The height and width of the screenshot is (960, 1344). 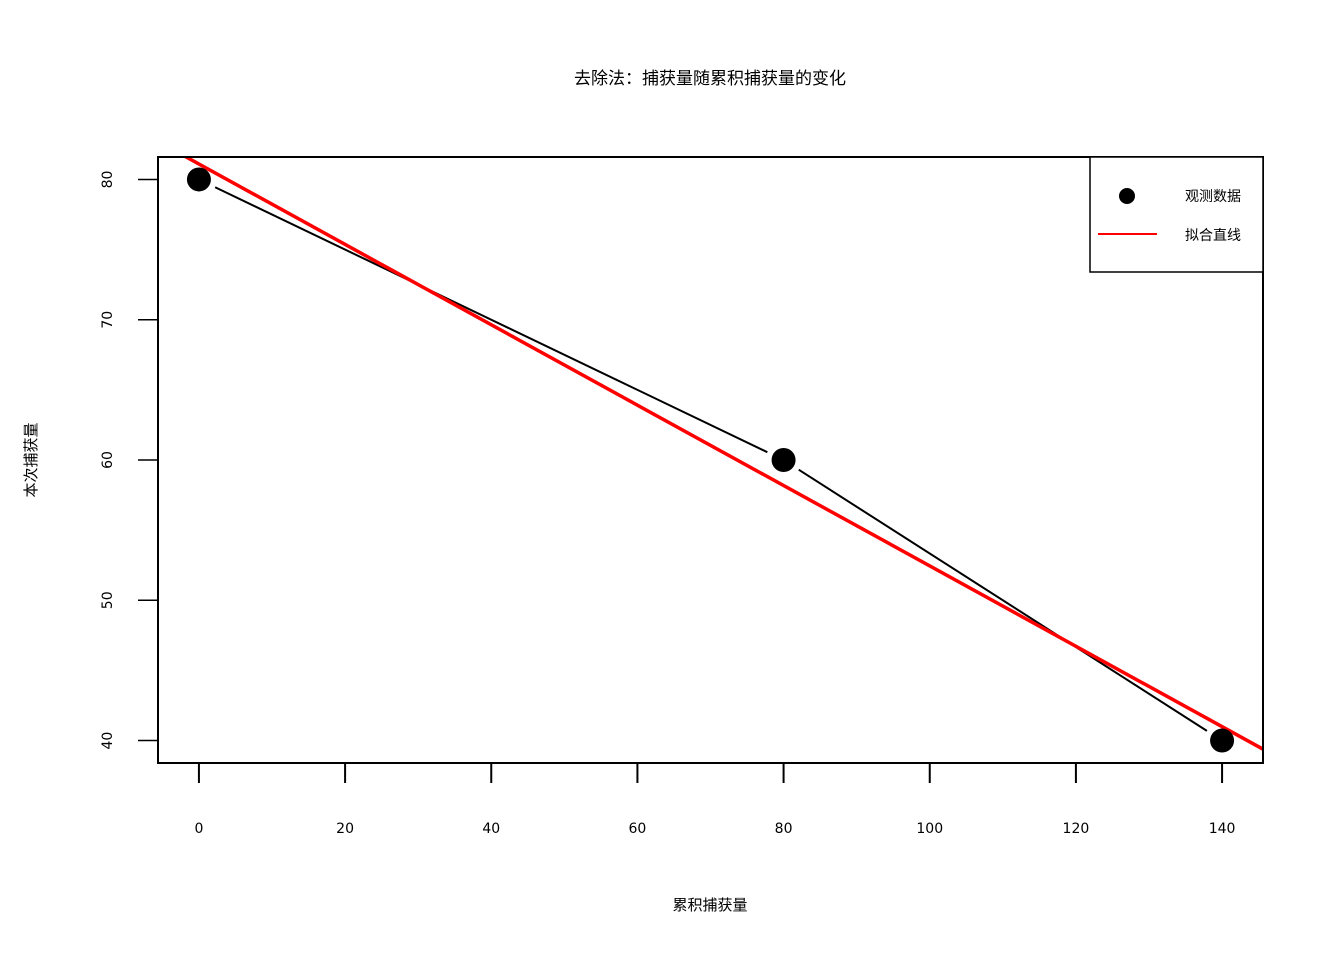 What do you see at coordinates (714, 800) in the screenshot?
I see `x-axis: 0 20 40 60 80 100 120 140` at bounding box center [714, 800].